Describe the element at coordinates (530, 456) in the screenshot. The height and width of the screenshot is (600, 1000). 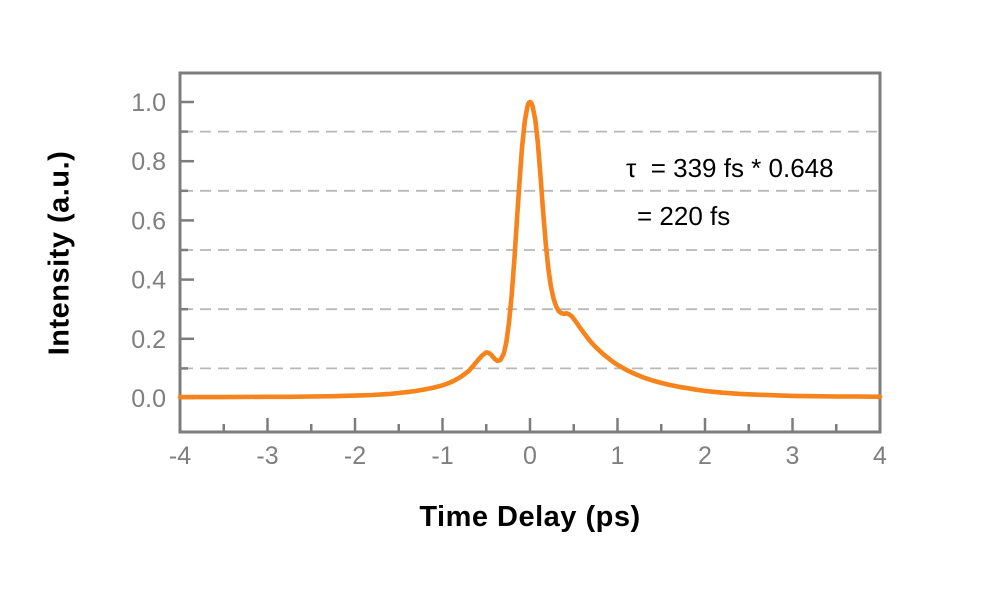
I see `x-tick-label: 0` at that location.